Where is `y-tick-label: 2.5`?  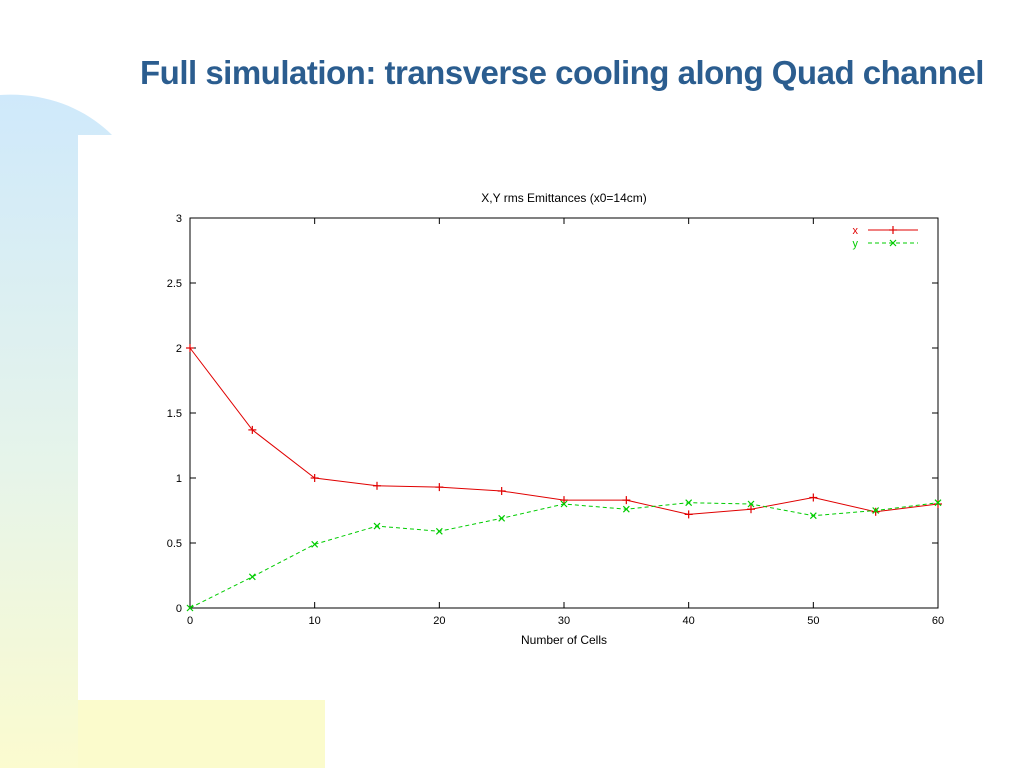
y-tick-label: 2.5 is located at coordinates (174, 284).